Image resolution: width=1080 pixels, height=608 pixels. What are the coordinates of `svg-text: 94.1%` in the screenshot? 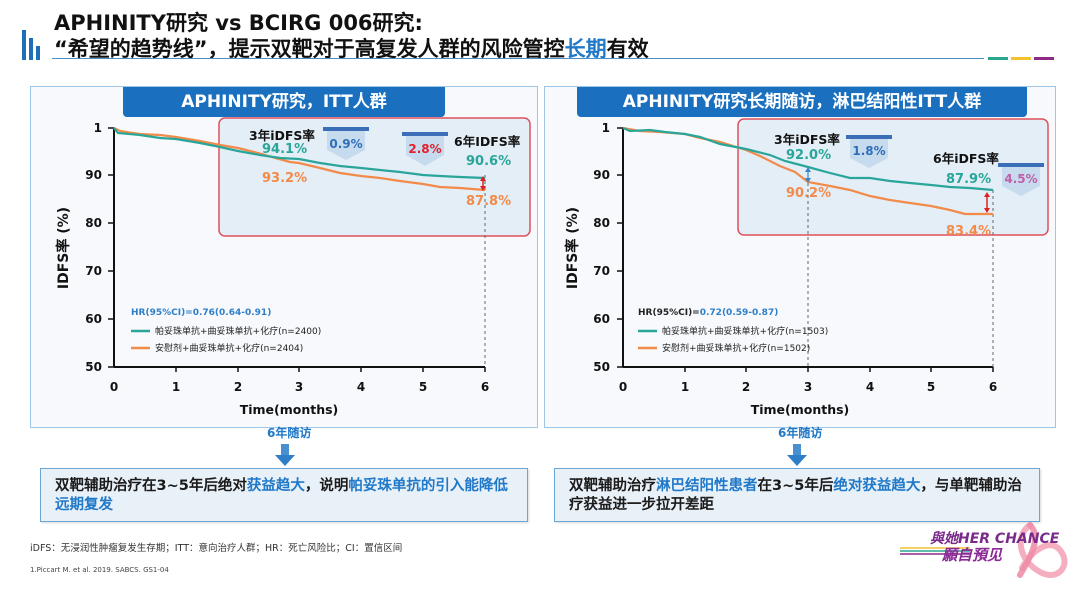 It's located at (284, 149).